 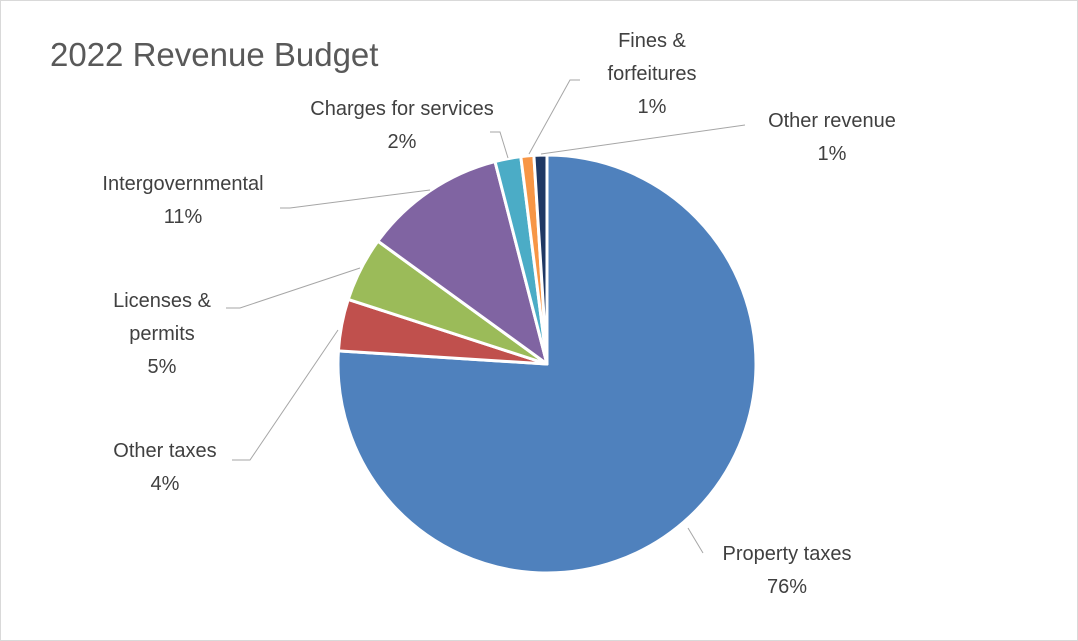 What do you see at coordinates (832, 121) in the screenshot?
I see `label-category: Other revenue` at bounding box center [832, 121].